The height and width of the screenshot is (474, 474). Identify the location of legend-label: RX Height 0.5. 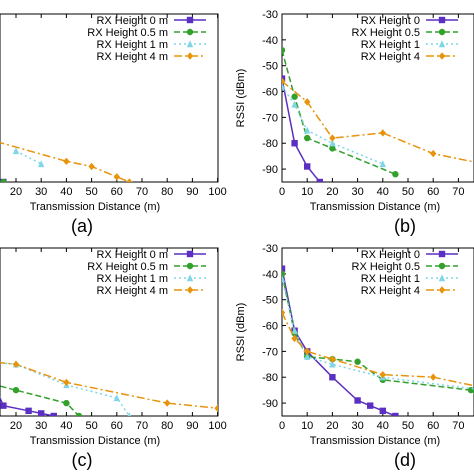
(386, 33).